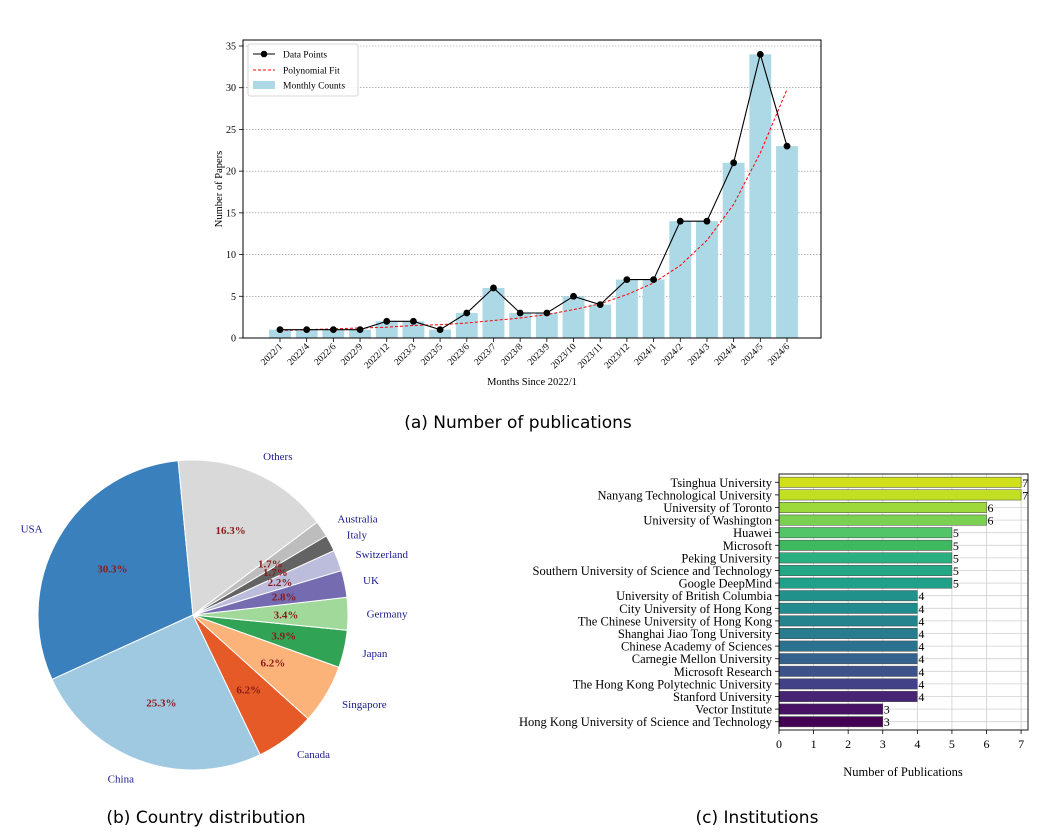 The width and height of the screenshot is (1047, 836). I want to click on x-tick-label: 2023/12, so click(617, 356).